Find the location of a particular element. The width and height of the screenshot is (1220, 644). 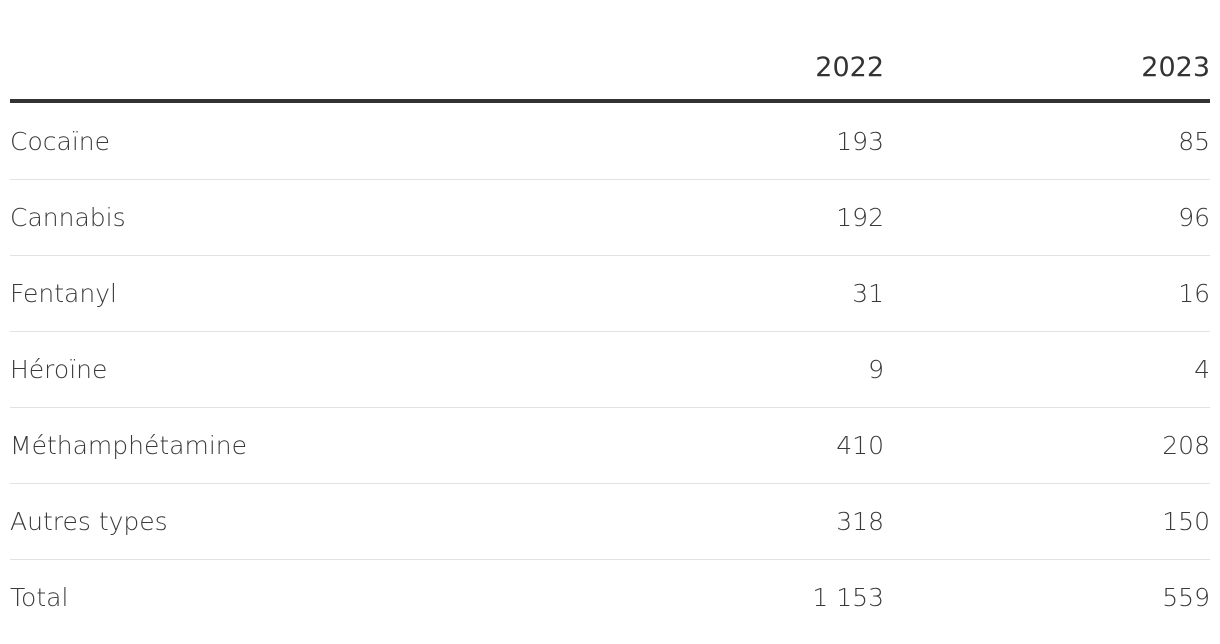

cell-value: 16 is located at coordinates (1194, 293).